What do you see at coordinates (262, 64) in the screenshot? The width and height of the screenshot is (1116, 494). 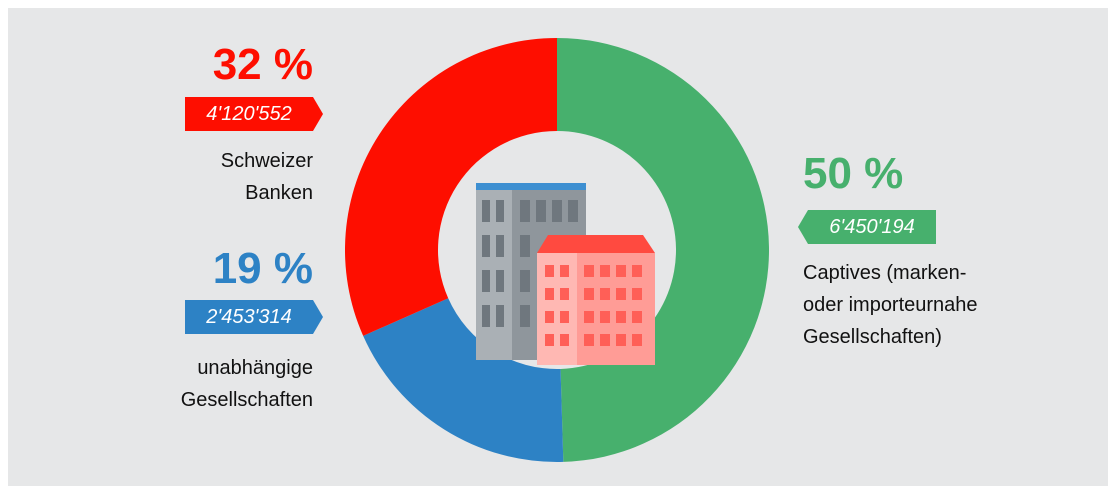 I see `percent-label: 32 %` at bounding box center [262, 64].